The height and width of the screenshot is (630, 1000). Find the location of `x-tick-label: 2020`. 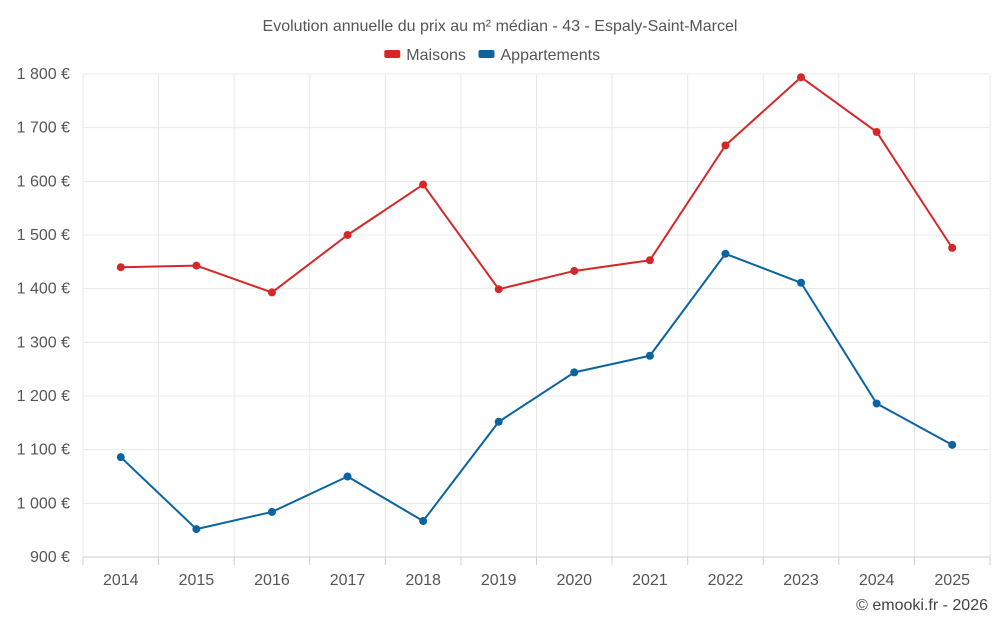

x-tick-label: 2020 is located at coordinates (574, 580).